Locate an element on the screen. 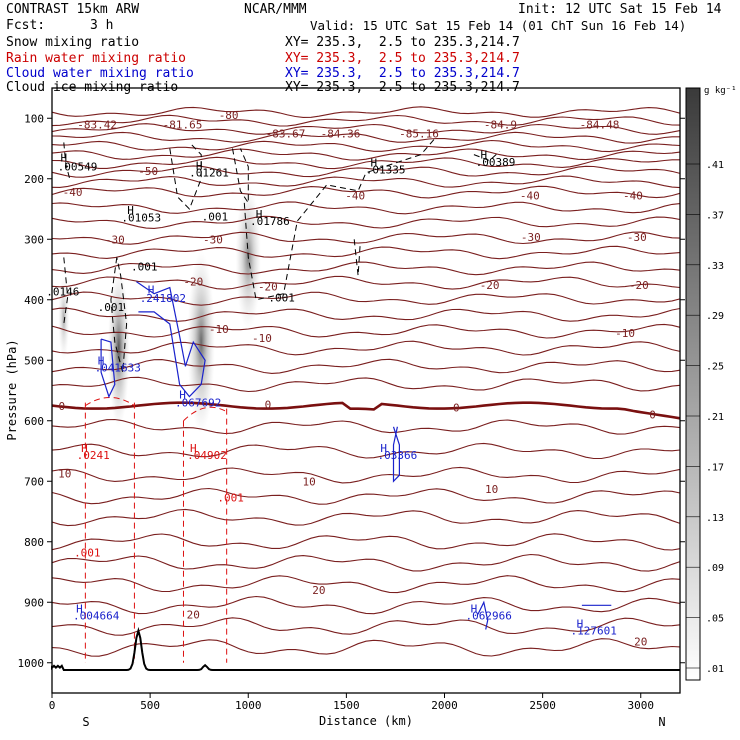 This screenshot has height=740, width=740. temperature-label: -30 is located at coordinates (213, 239).